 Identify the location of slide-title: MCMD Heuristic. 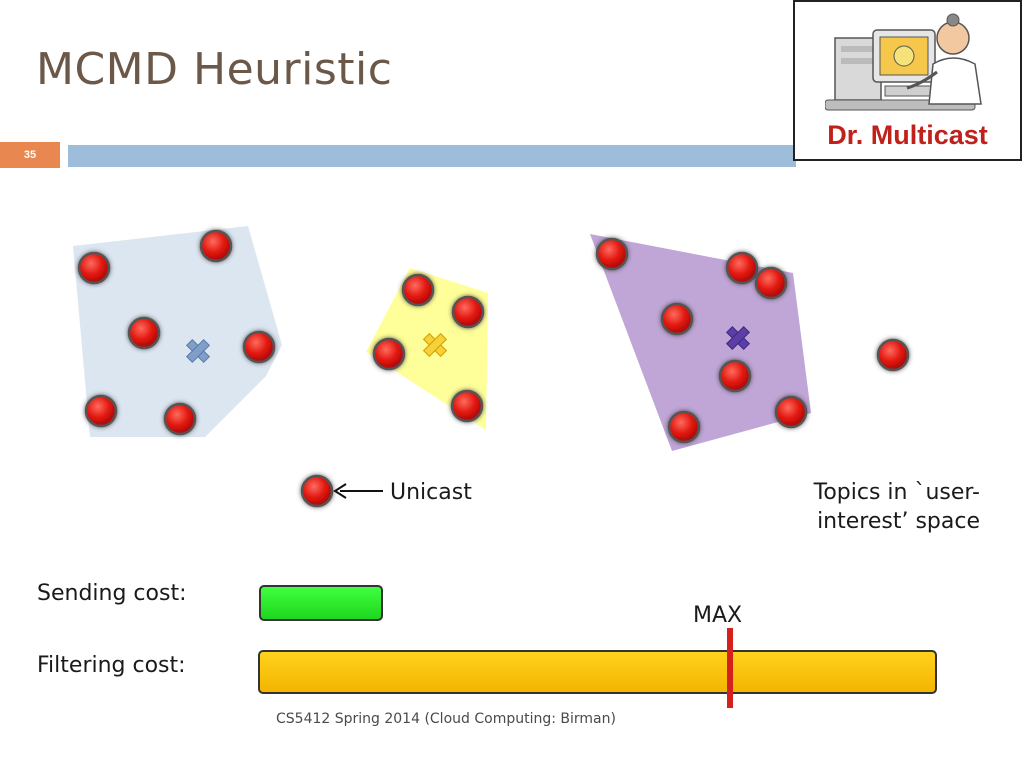
(214, 69).